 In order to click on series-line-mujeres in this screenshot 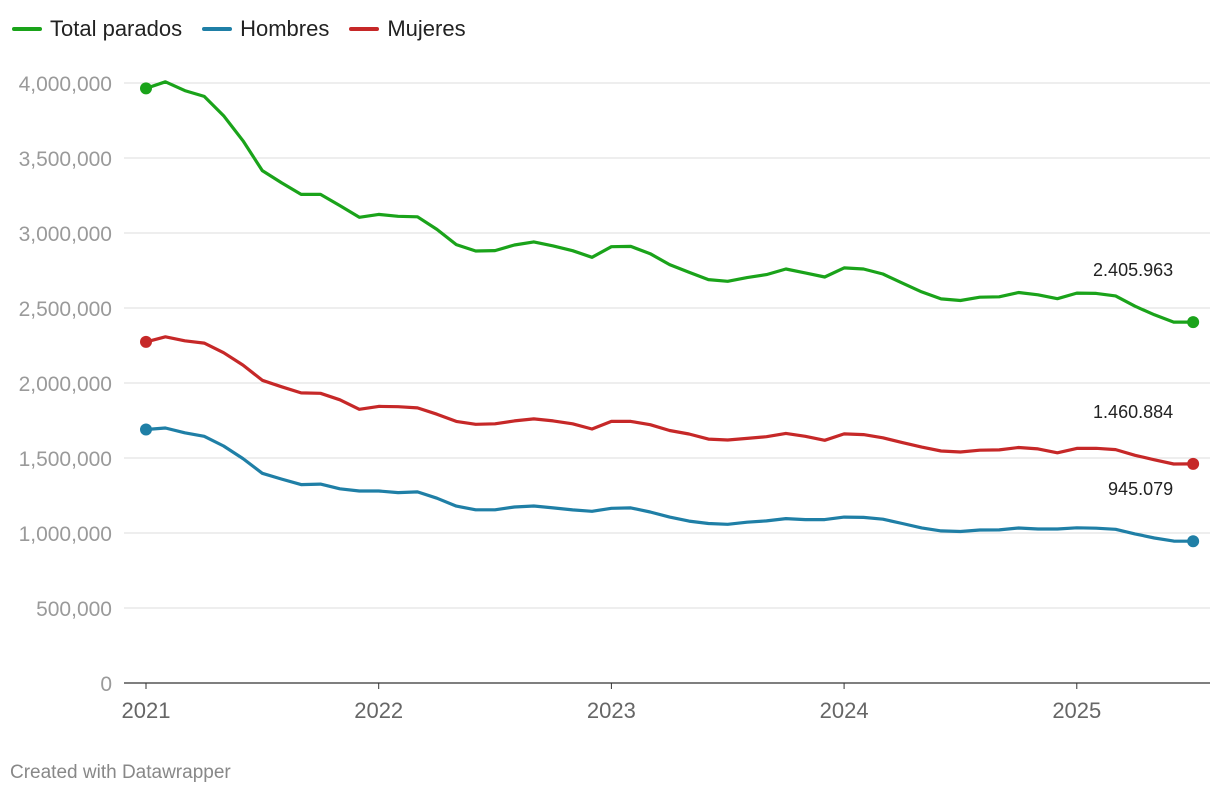, I will do `click(669, 400)`.